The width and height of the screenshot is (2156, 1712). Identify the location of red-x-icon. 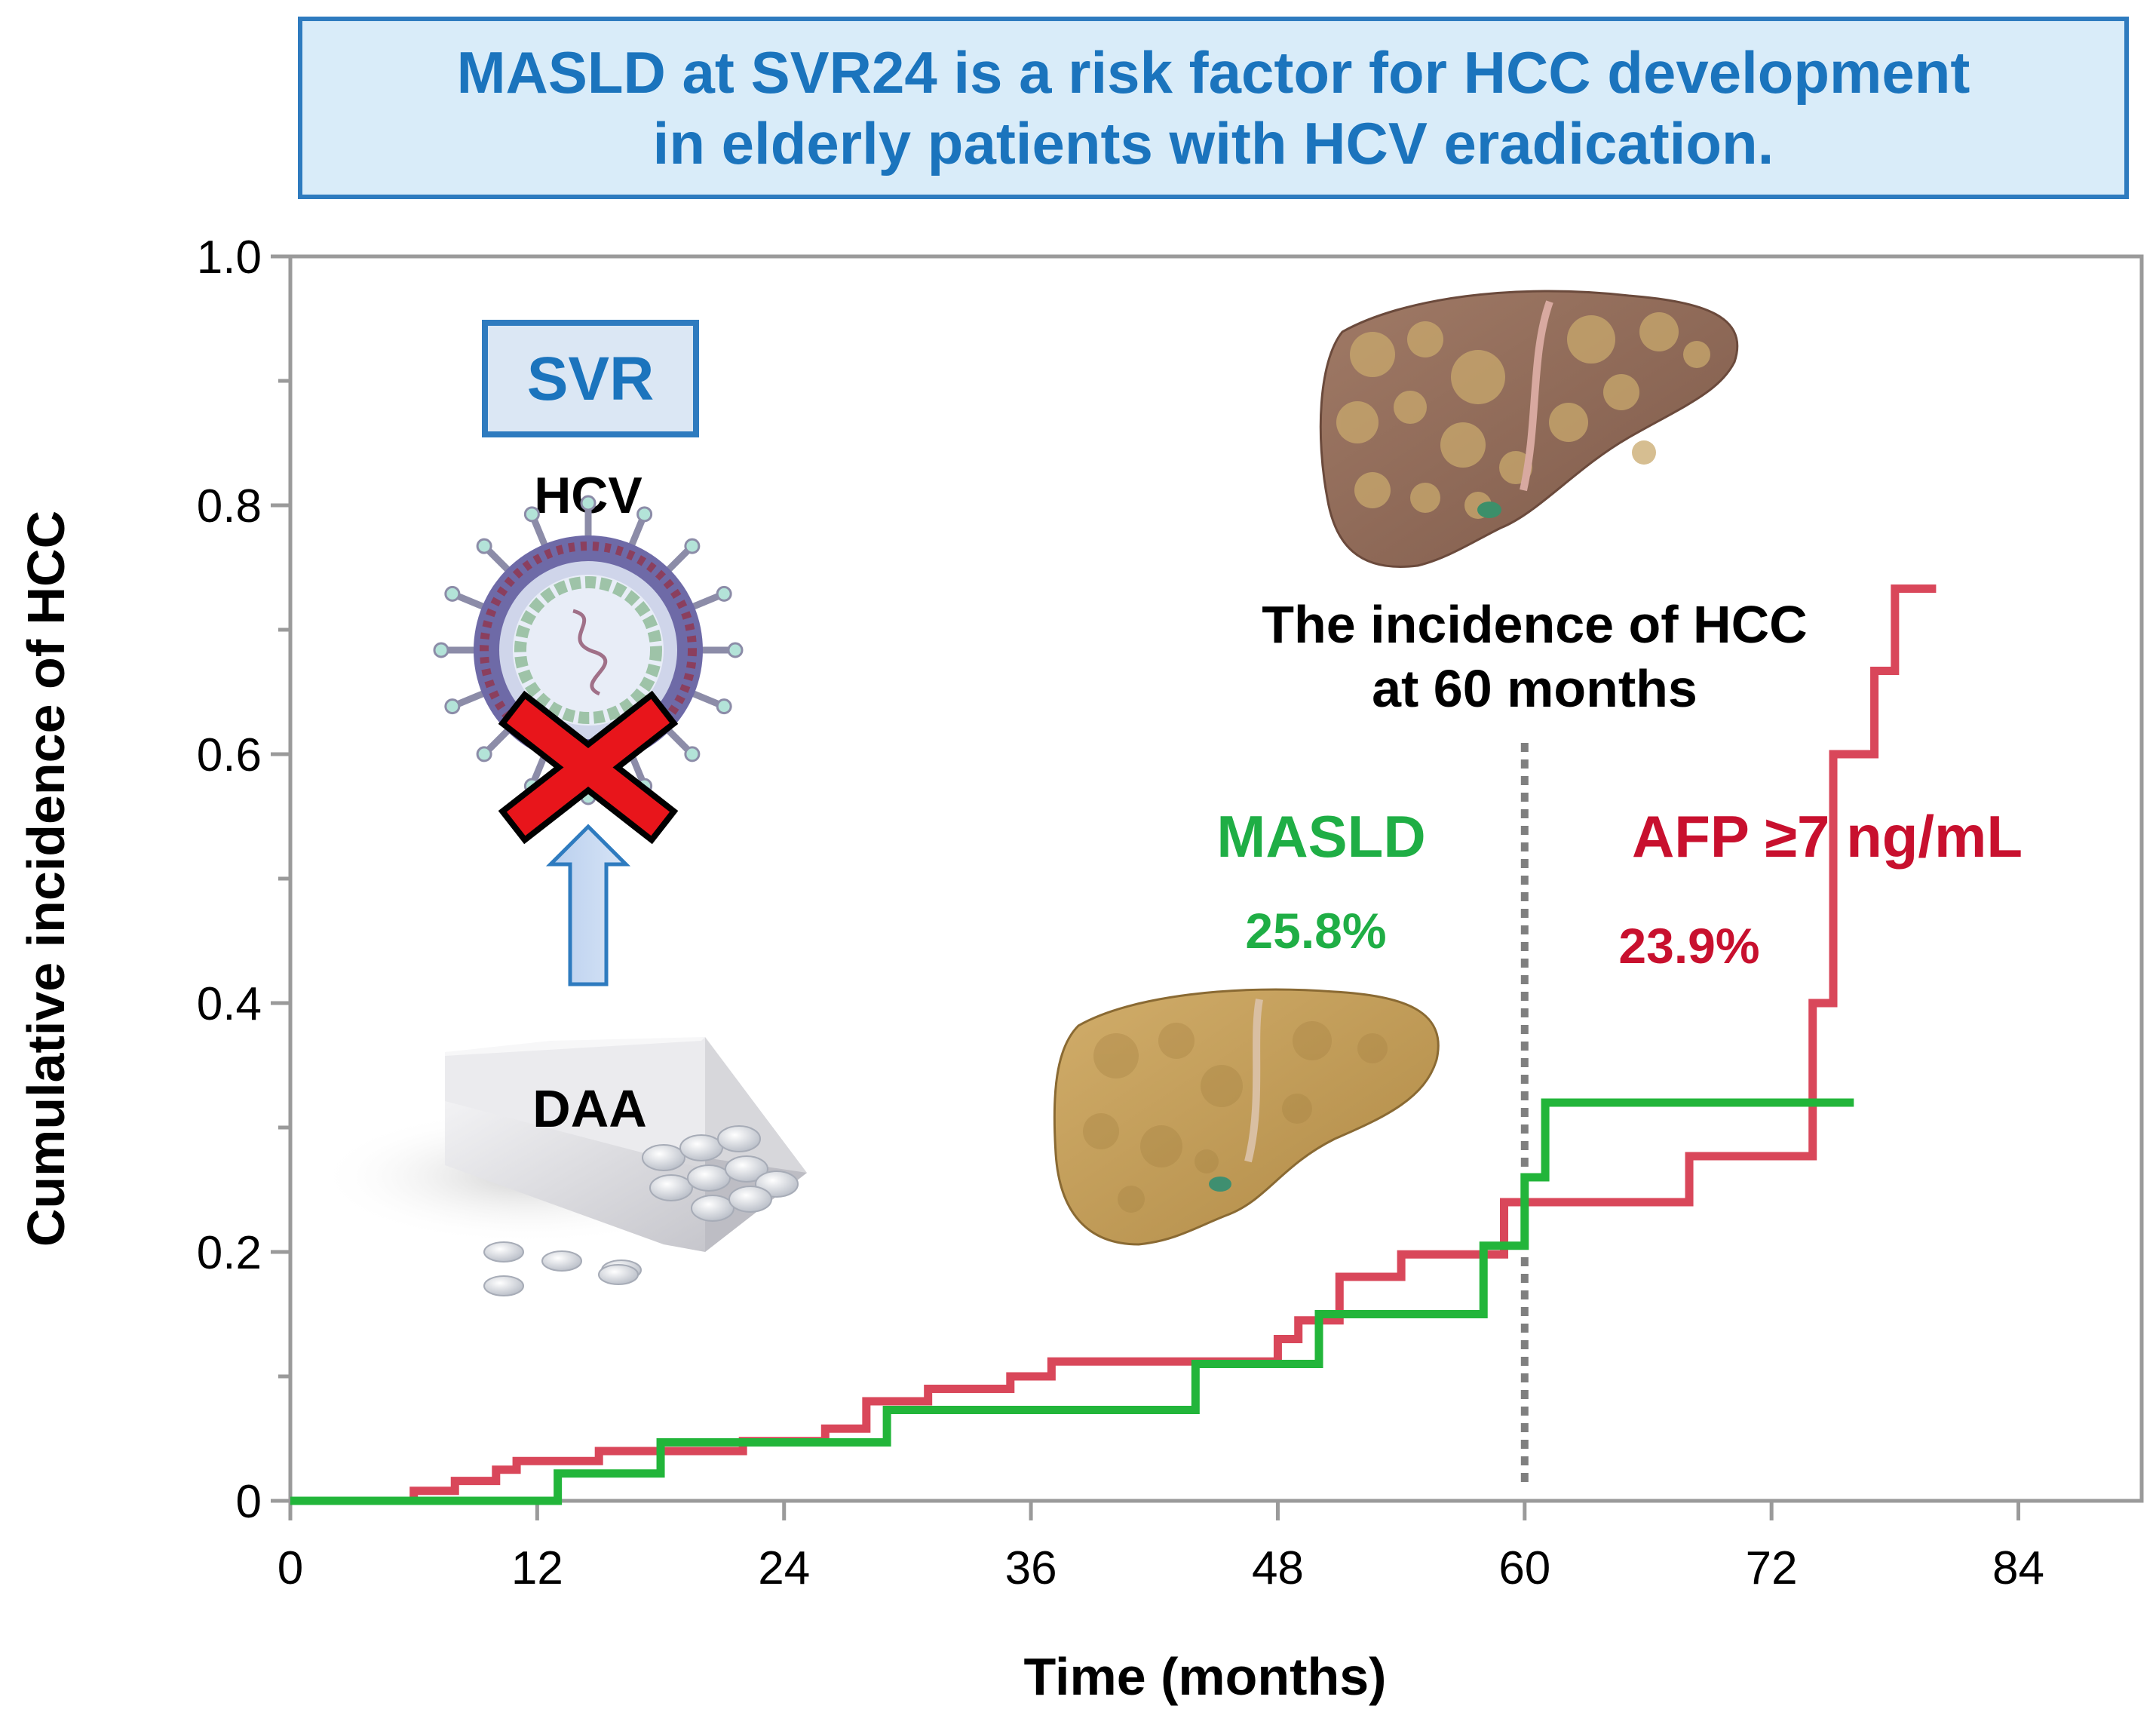
(589, 767).